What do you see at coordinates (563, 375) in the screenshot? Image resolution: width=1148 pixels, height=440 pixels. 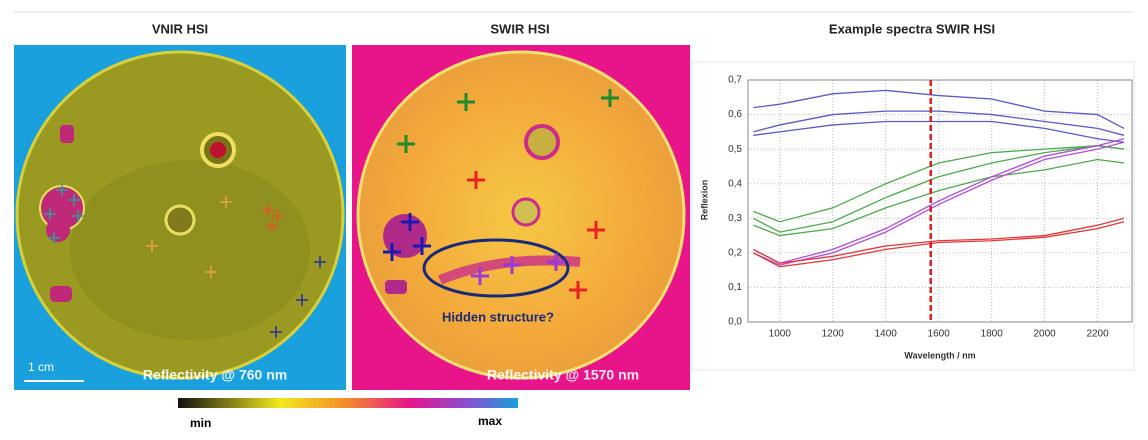 I see `image-caption: Reflectivity @ 1570 nm` at bounding box center [563, 375].